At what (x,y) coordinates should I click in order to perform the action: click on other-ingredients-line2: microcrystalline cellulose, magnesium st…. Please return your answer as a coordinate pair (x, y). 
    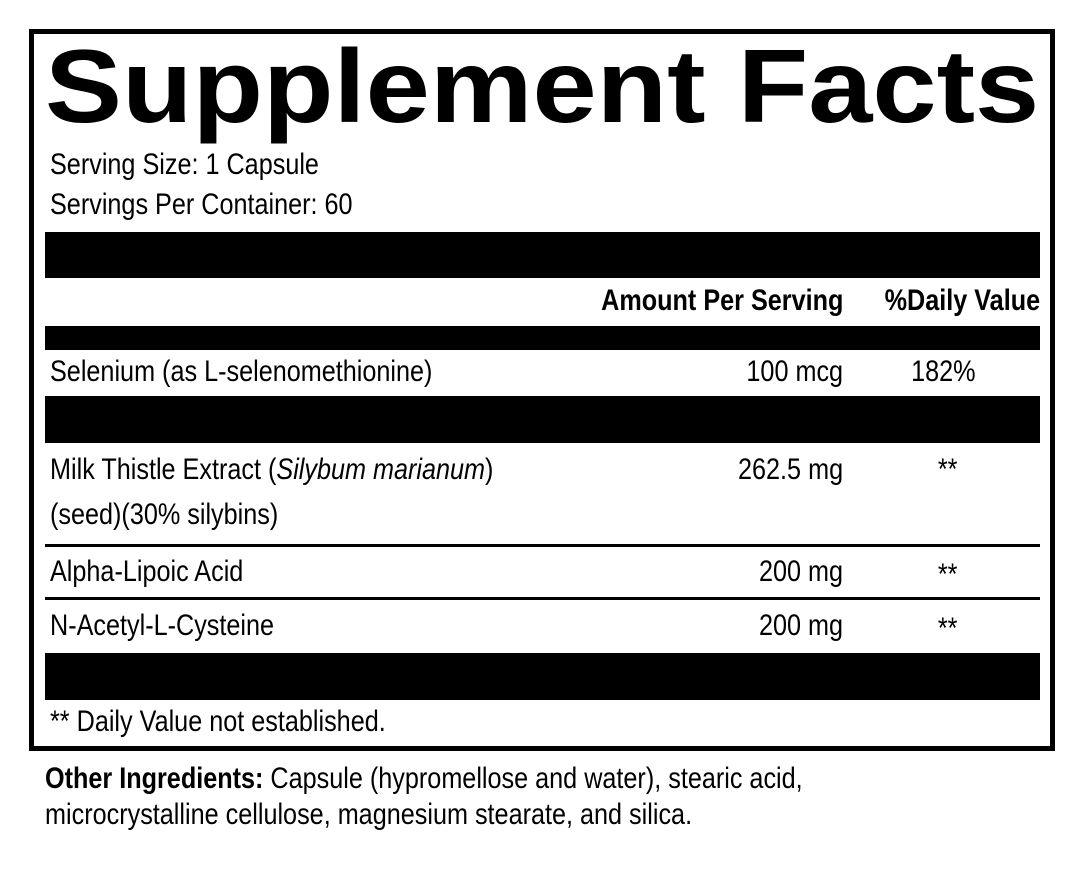
    Looking at the image, I should click on (430, 815).